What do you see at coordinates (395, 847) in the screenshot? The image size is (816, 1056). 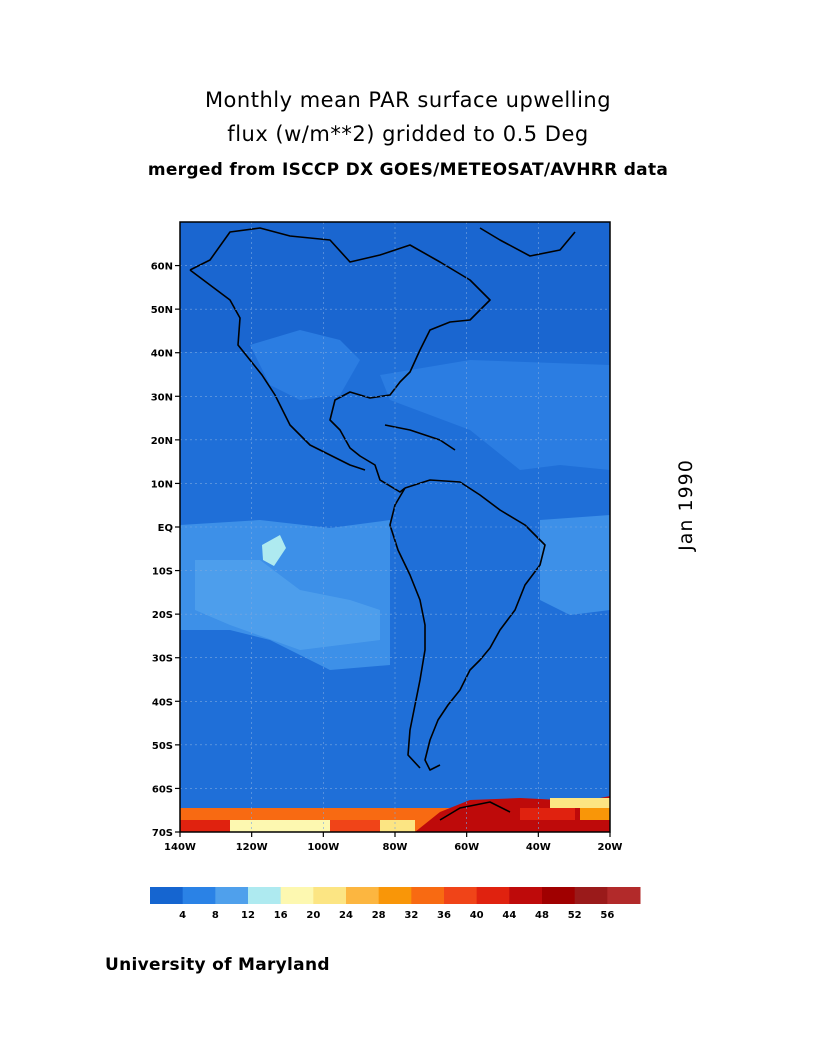 I see `lon-tick-label: 80W` at bounding box center [395, 847].